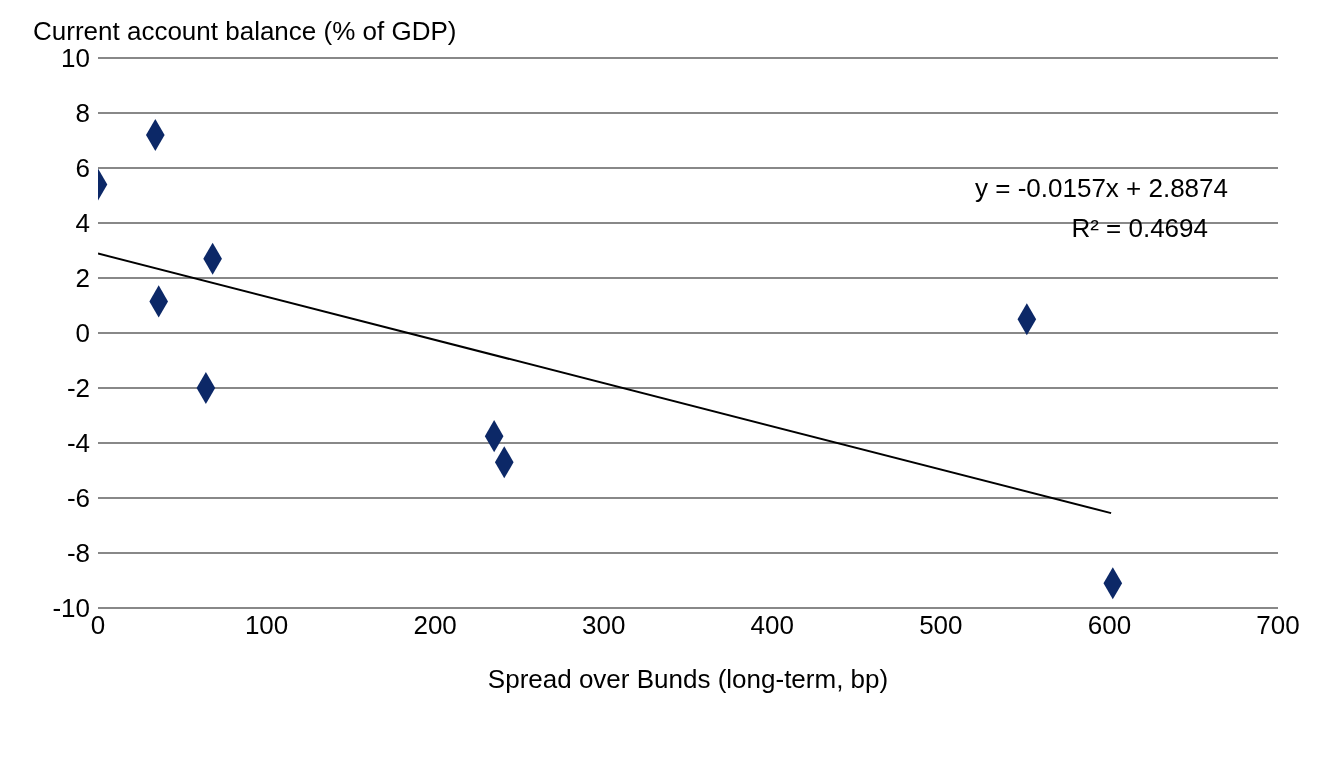 This screenshot has width=1318, height=758. I want to click on x-tick-label: 600, so click(1109, 625).